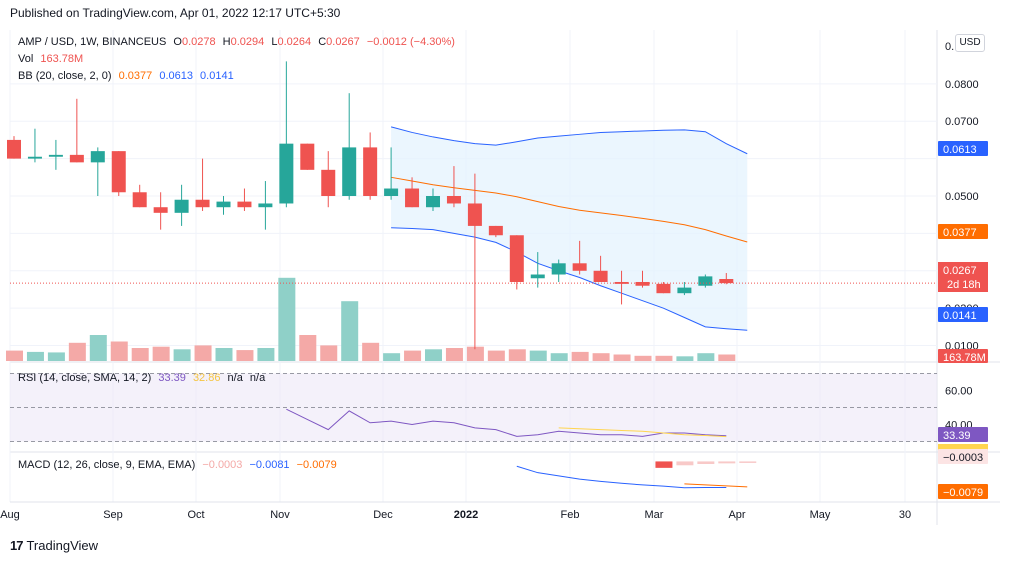 This screenshot has height=563, width=1012. Describe the element at coordinates (963, 314) in the screenshot. I see `bb-lower-badge: 0.0141` at that location.